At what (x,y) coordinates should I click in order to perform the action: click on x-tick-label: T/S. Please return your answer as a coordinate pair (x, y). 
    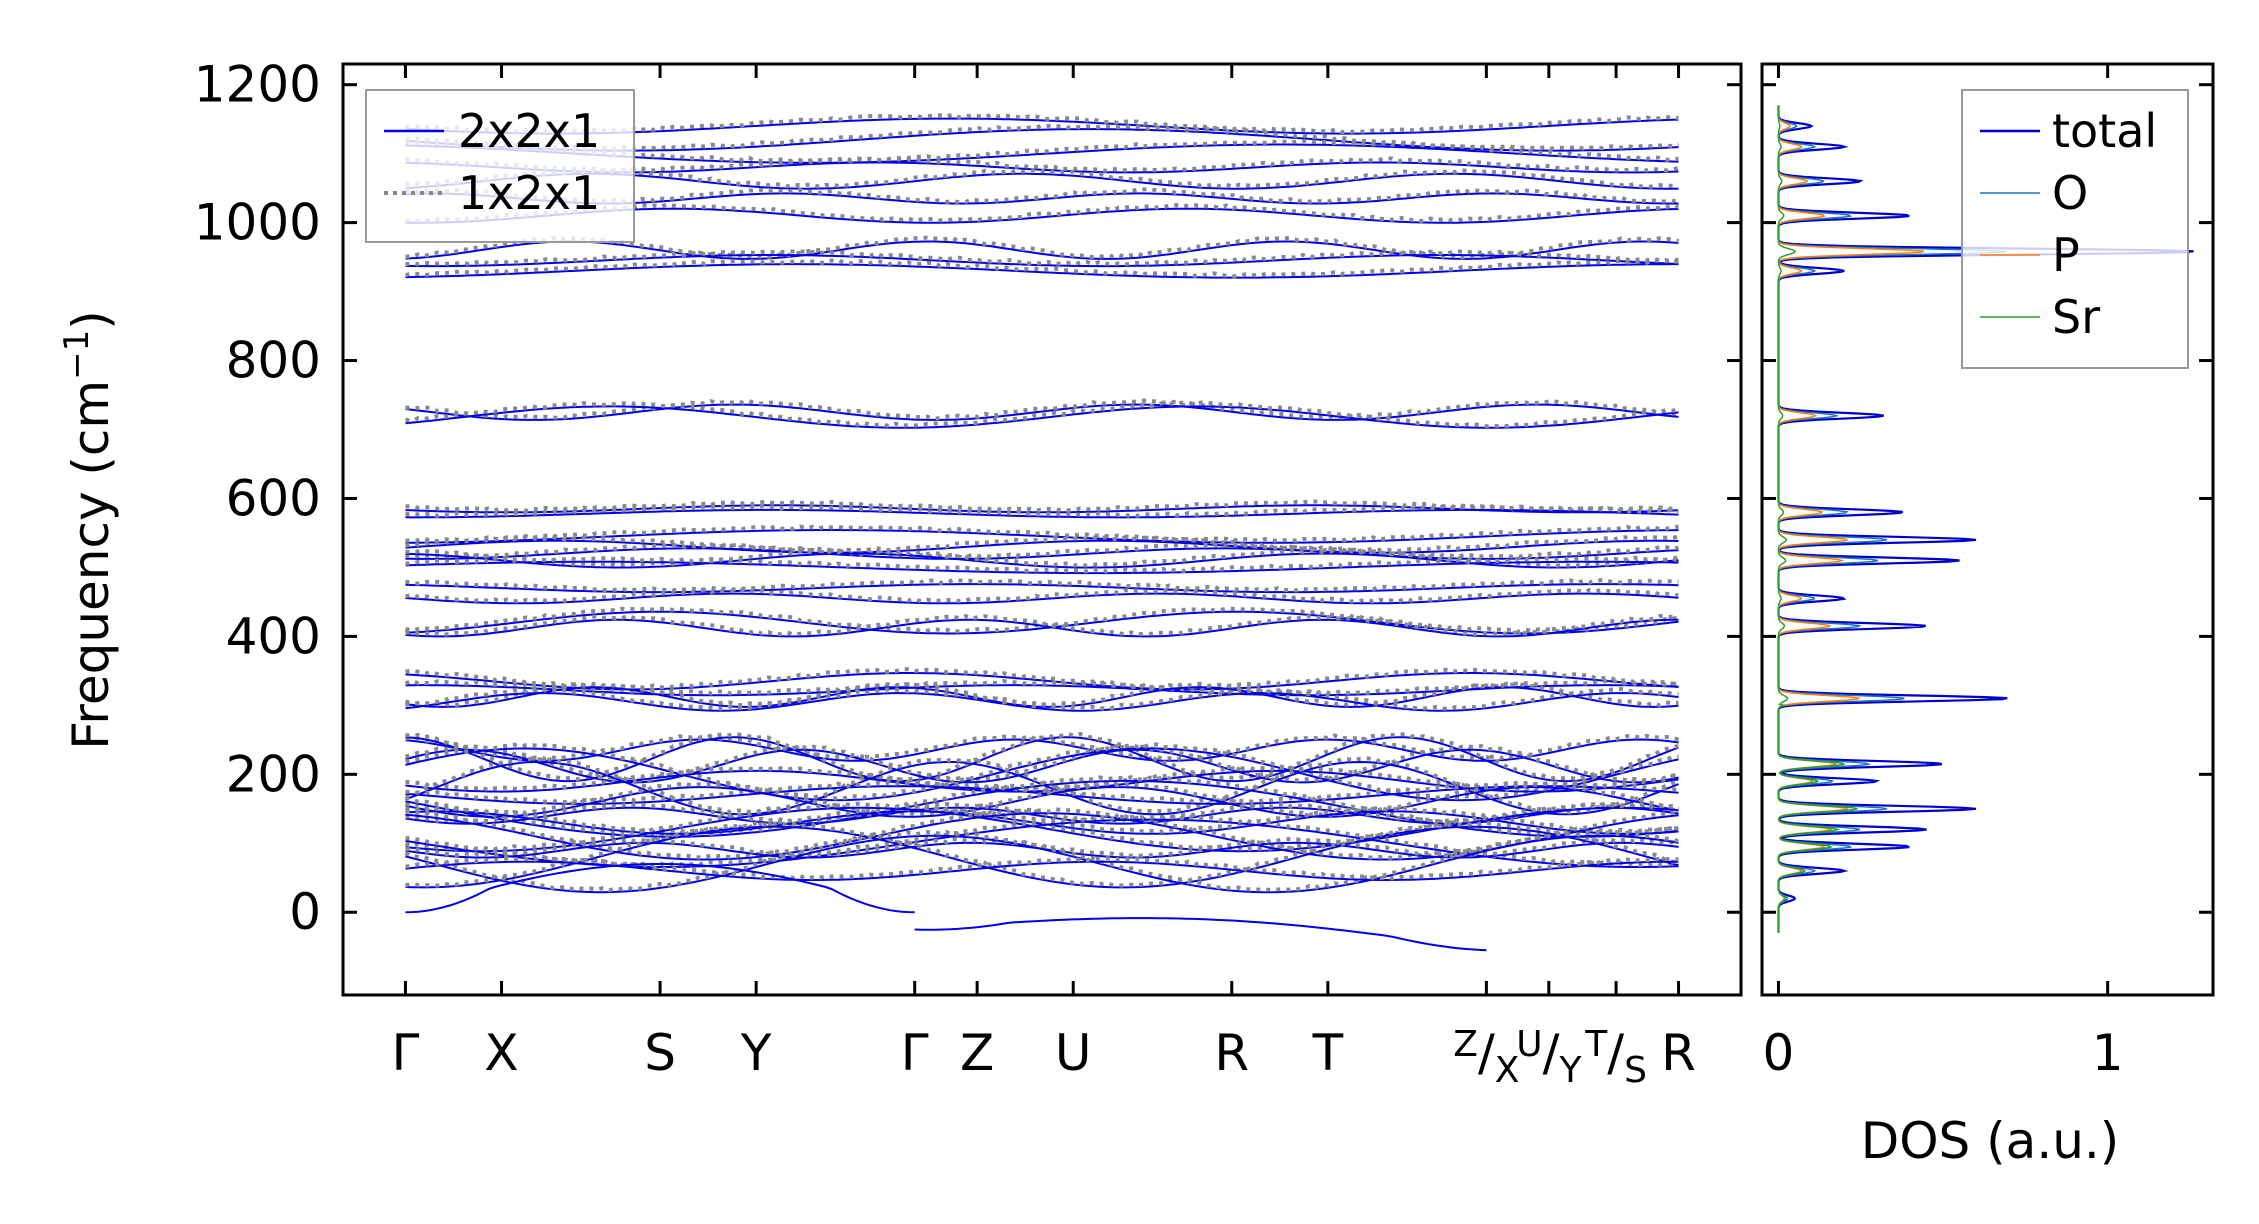
    Looking at the image, I should click on (1615, 1057).